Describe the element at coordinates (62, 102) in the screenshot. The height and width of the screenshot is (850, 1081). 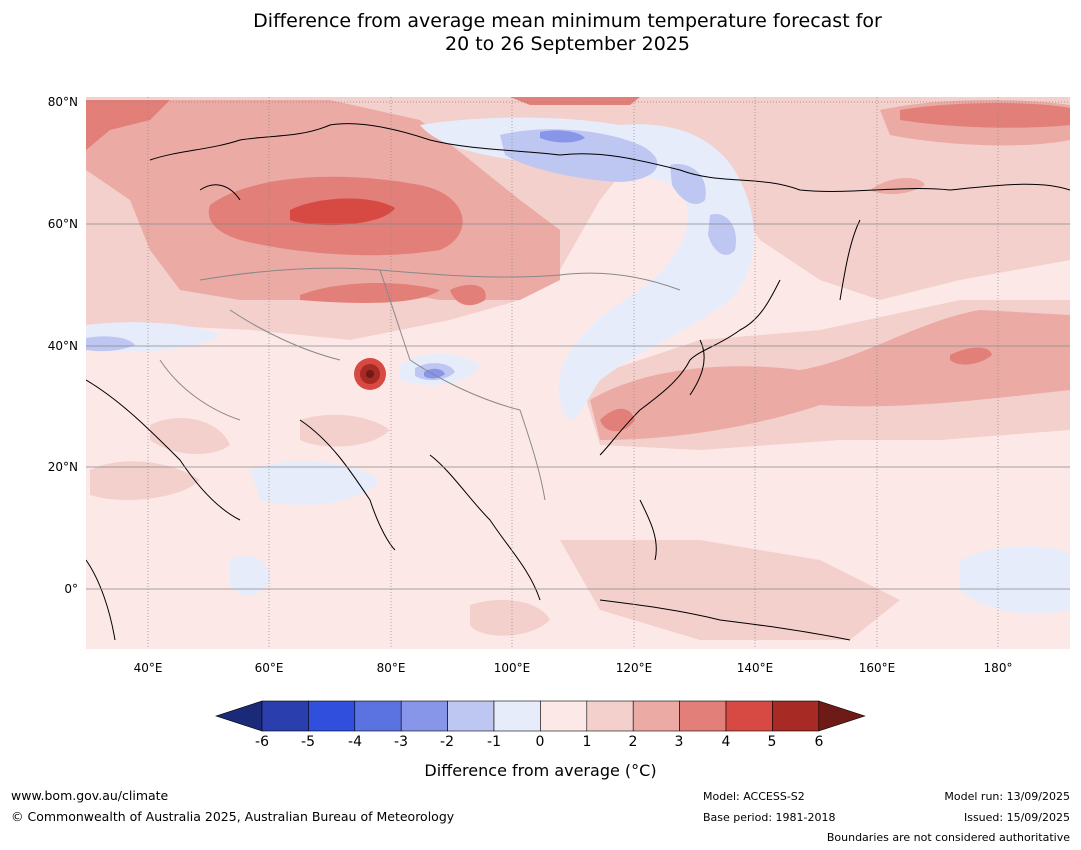
I see `lat-label-80n: 80°N` at that location.